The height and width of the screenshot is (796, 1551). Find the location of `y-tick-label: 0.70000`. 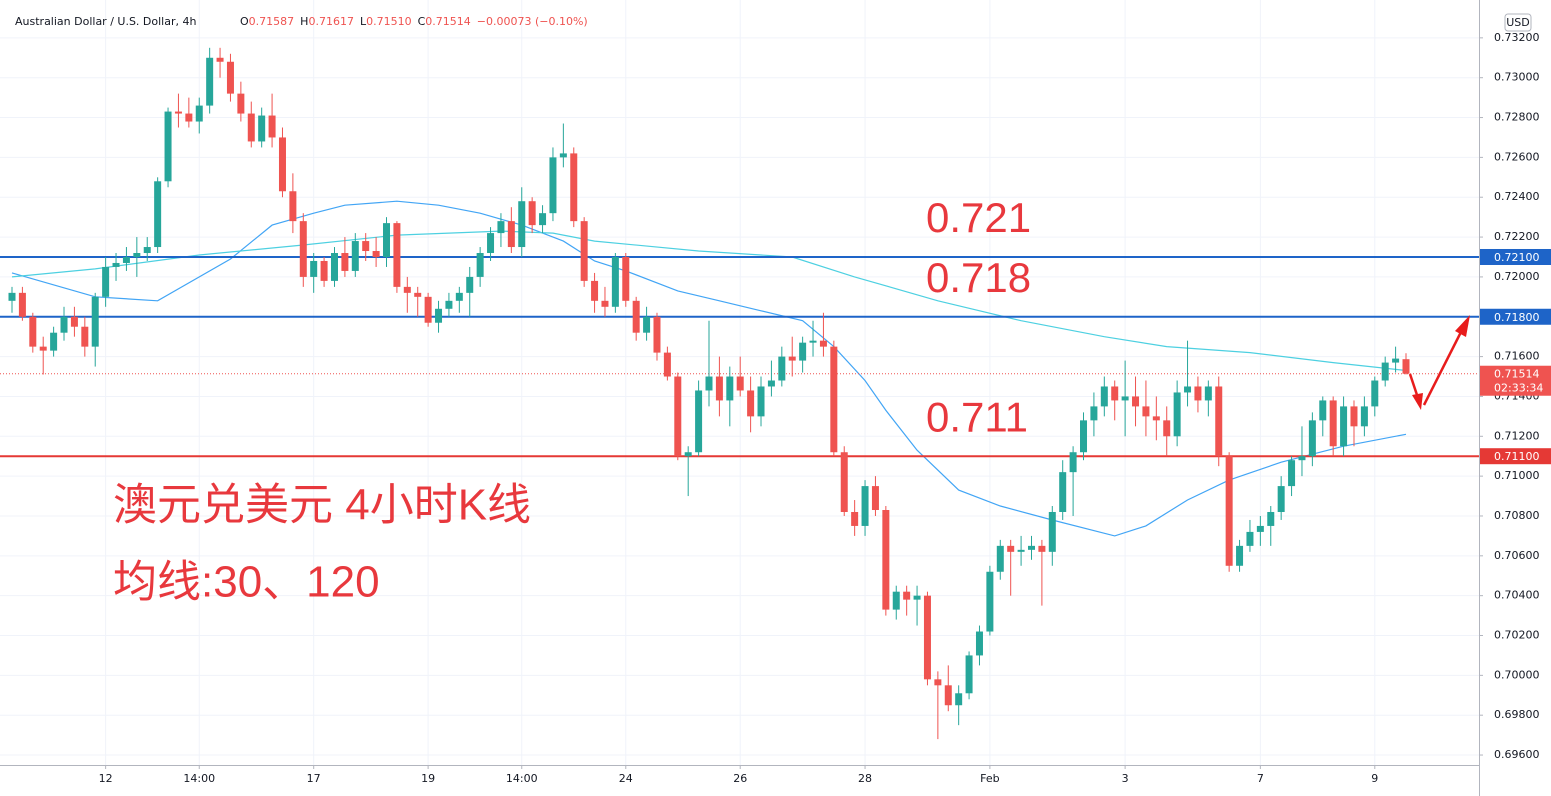

y-tick-label: 0.70000 is located at coordinates (1517, 674).